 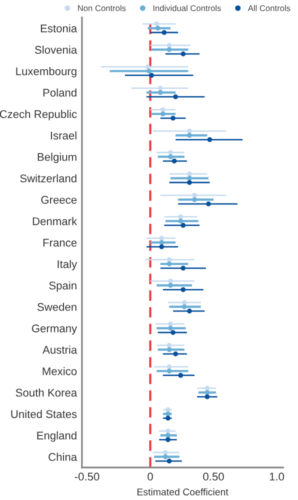 I want to click on y-tick-label: South Korea, so click(x=47, y=392).